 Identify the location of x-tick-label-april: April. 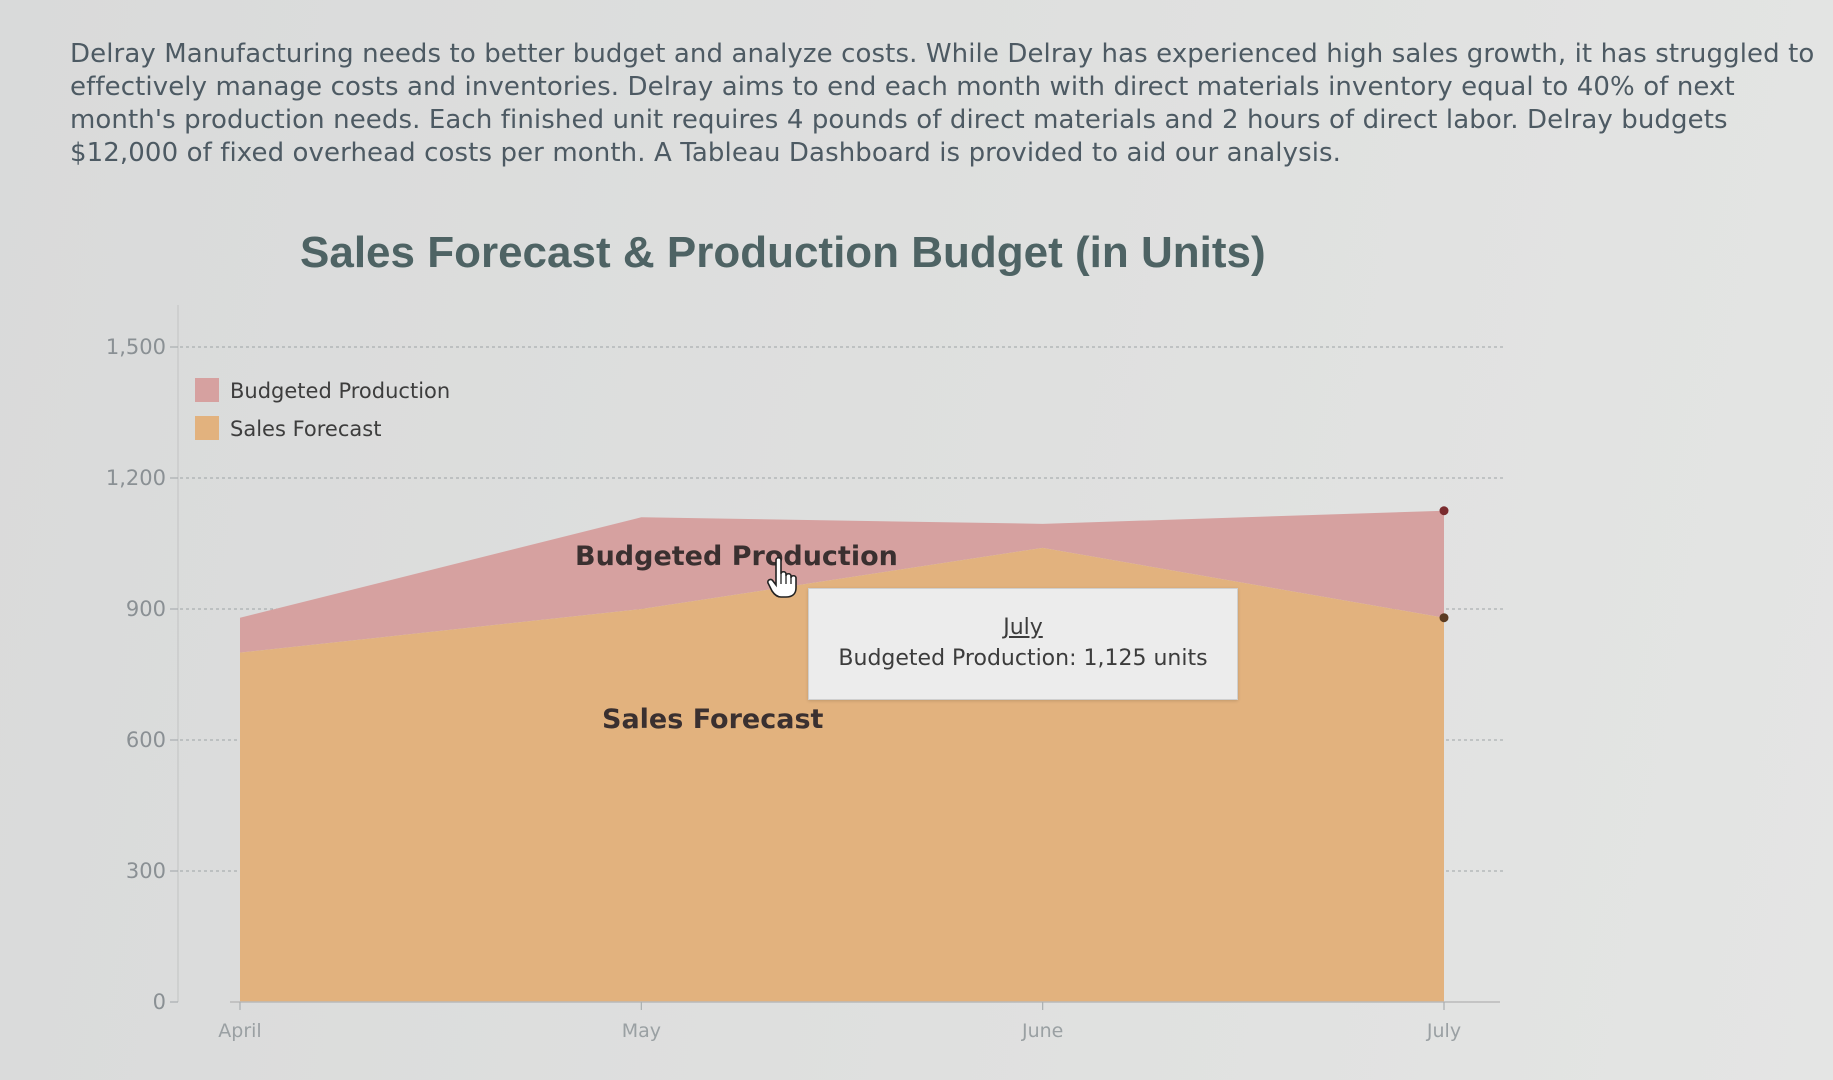
(239, 1031).